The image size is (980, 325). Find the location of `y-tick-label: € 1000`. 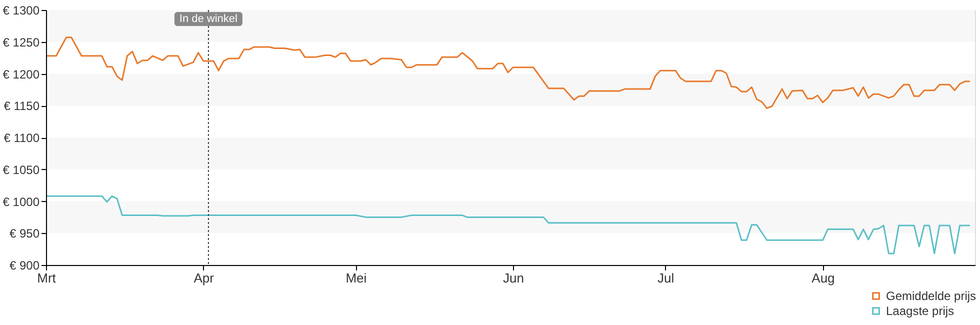

y-tick-label: € 1000 is located at coordinates (21, 201).